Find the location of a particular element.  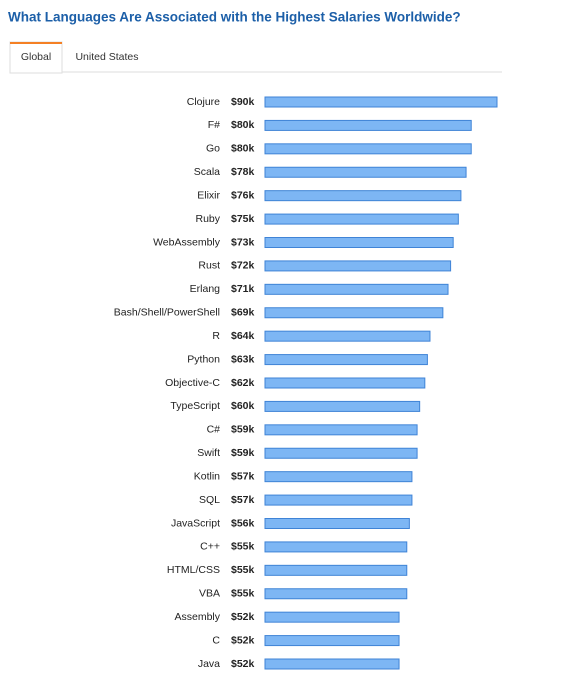

tab-label: United States is located at coordinates (106, 57).